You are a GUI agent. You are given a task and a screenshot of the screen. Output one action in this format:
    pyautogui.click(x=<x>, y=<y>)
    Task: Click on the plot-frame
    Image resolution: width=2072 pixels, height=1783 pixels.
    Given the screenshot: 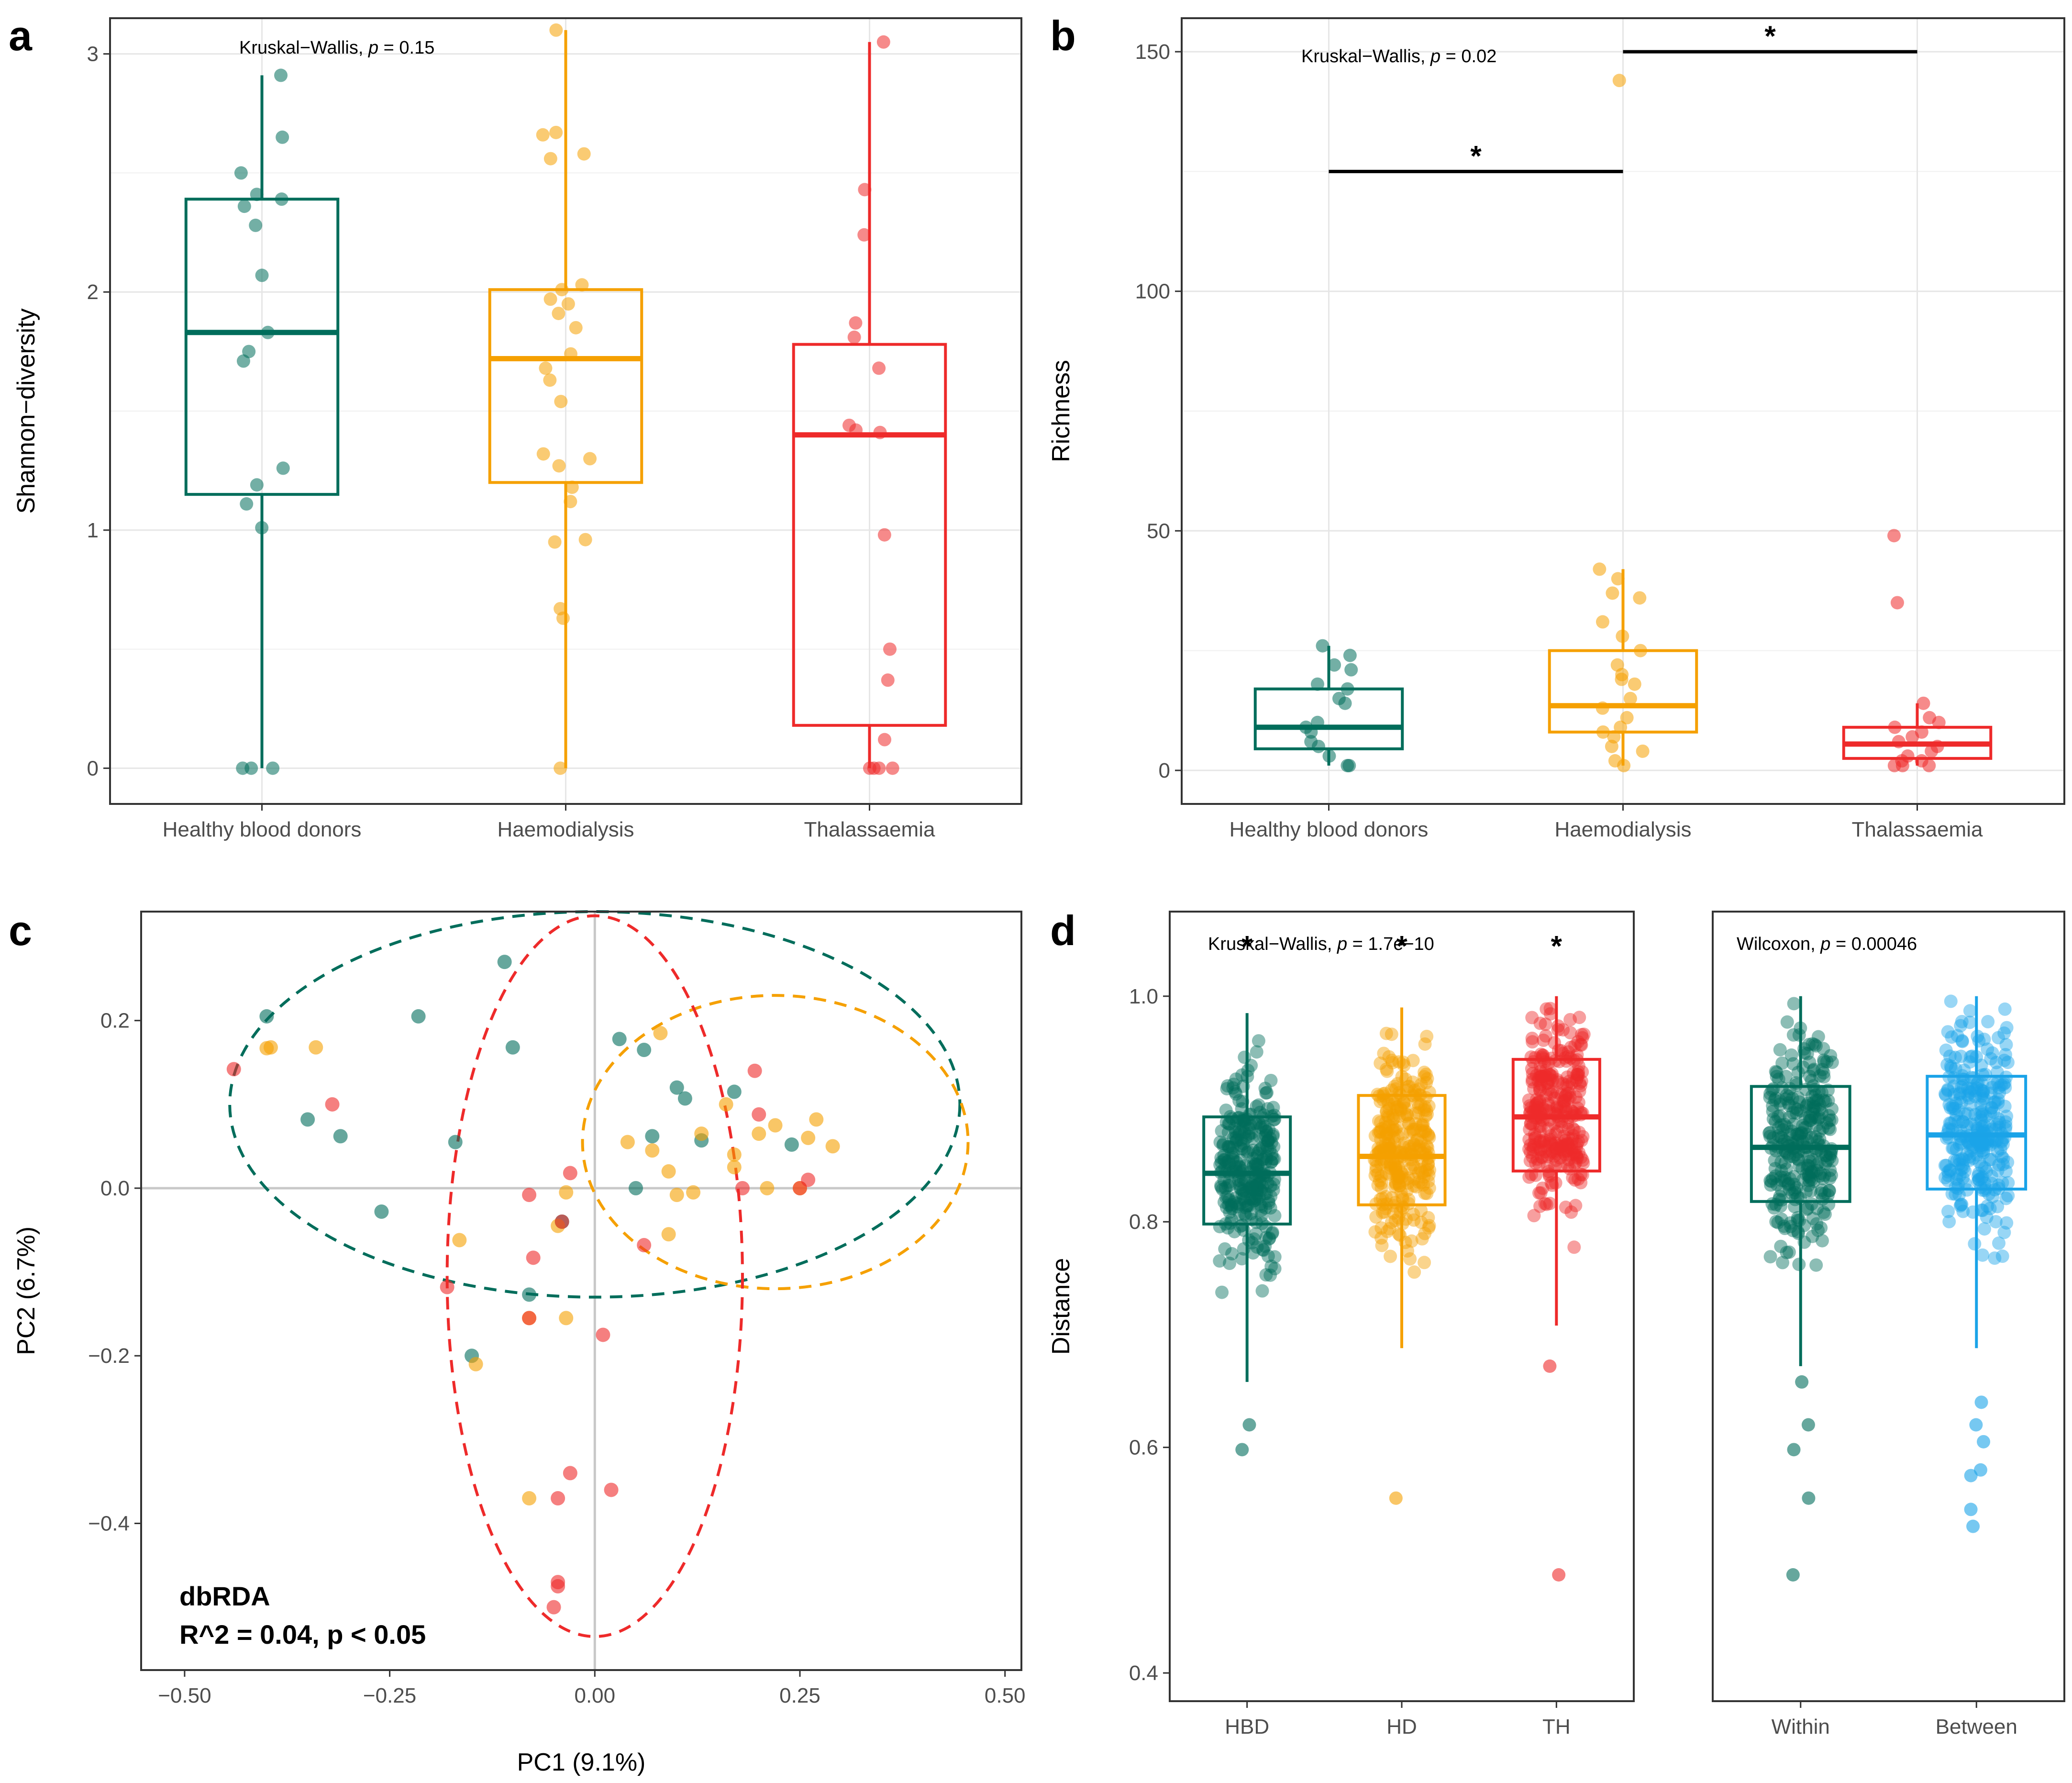 What is the action you would take?
    pyautogui.click(x=1402, y=1306)
    